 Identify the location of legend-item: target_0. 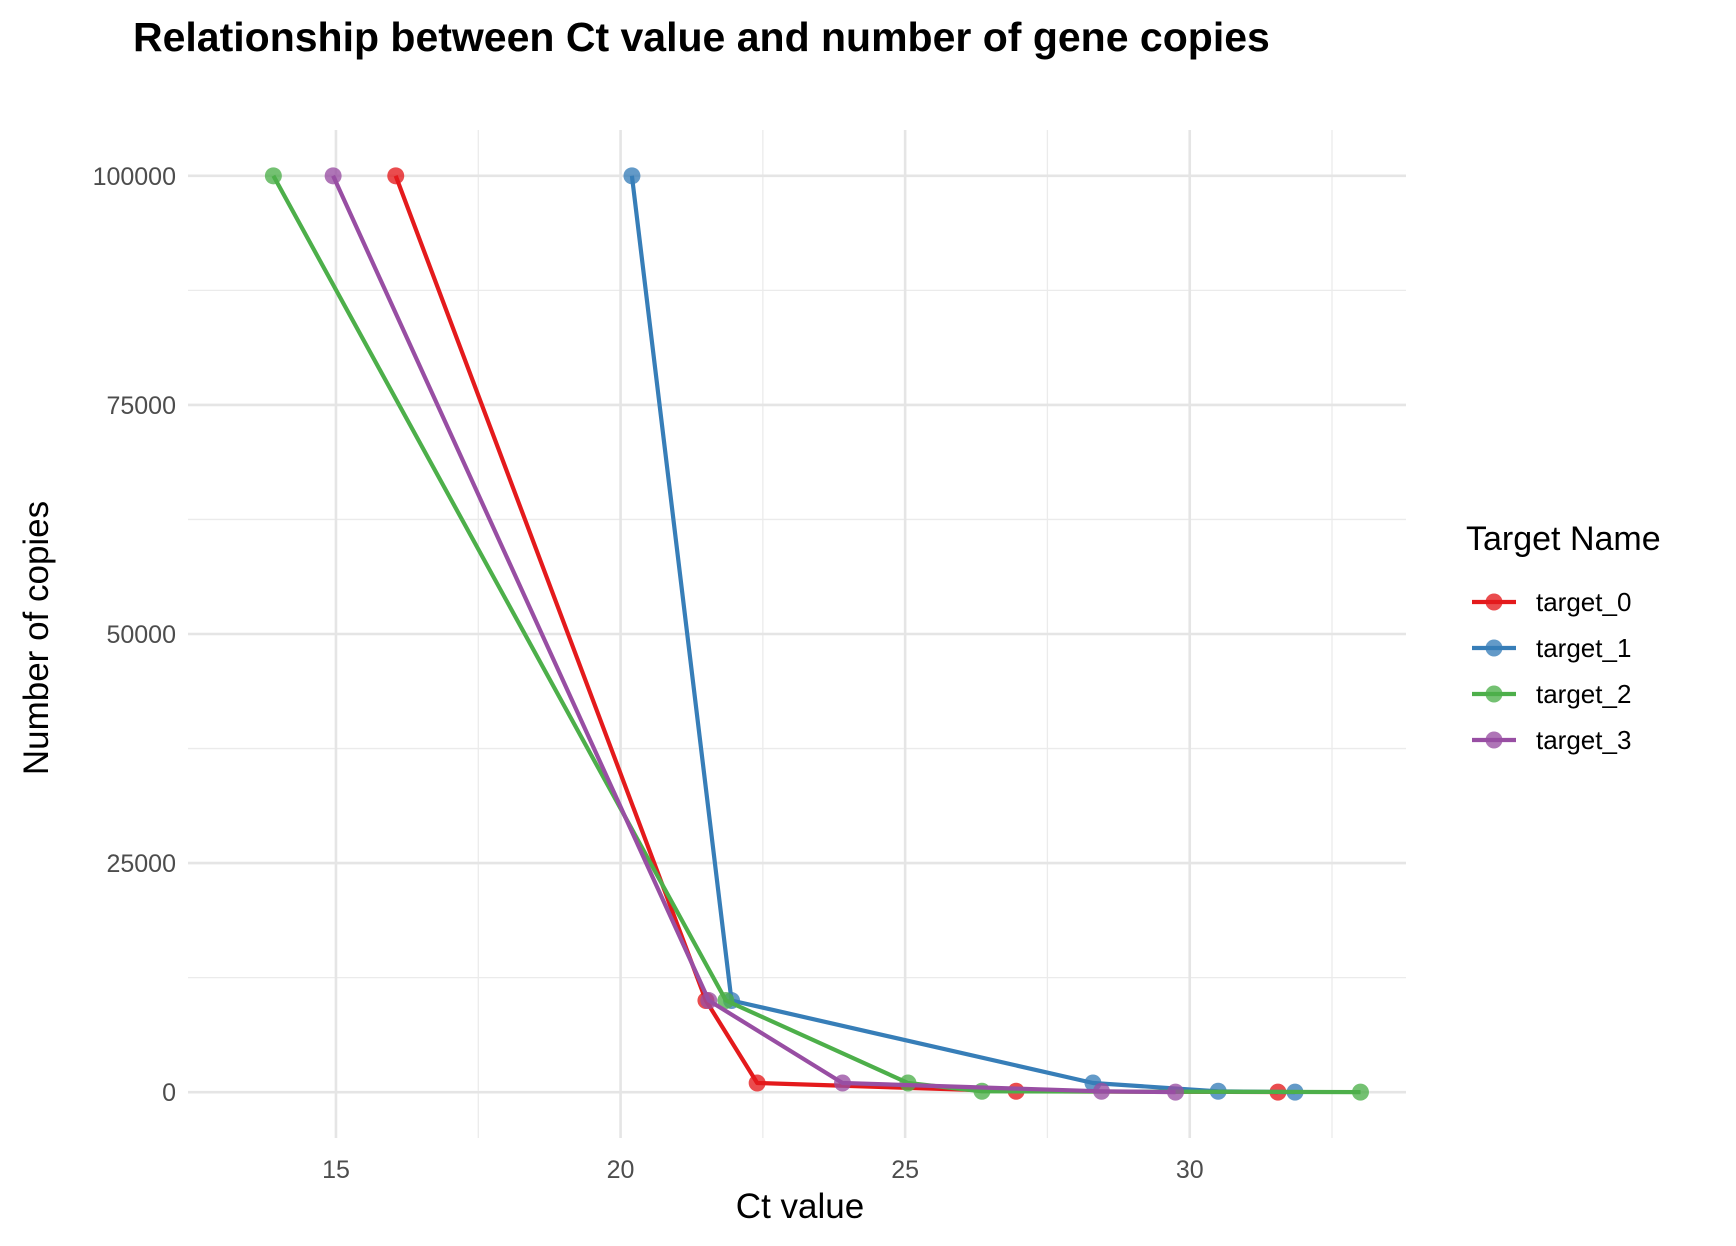
(1551, 602).